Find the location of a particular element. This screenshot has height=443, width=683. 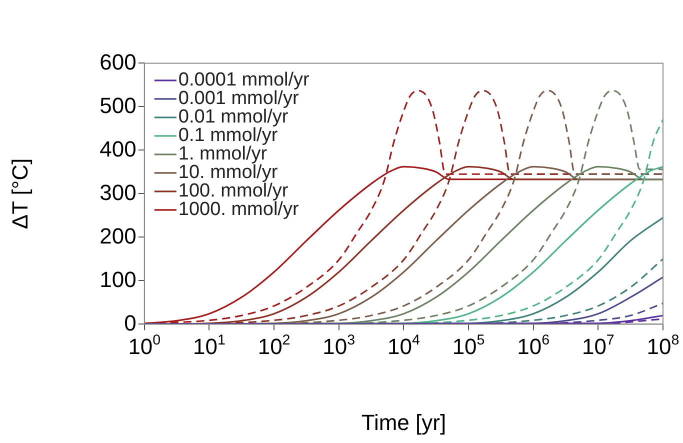

x-axis-title: Time [yr] is located at coordinates (403, 422).